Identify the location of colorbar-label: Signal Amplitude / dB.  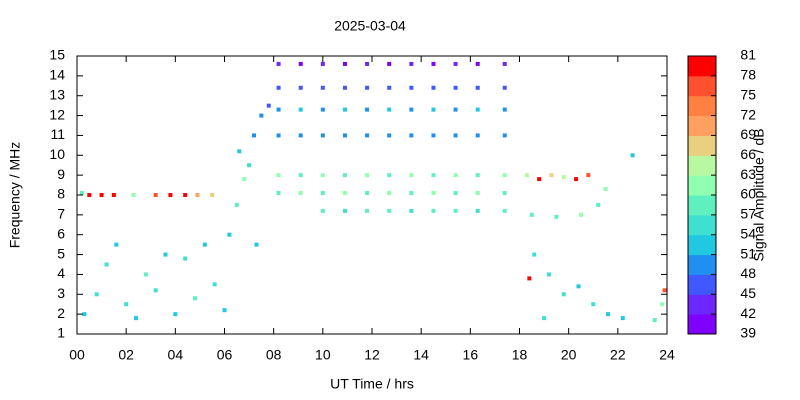
(759, 194).